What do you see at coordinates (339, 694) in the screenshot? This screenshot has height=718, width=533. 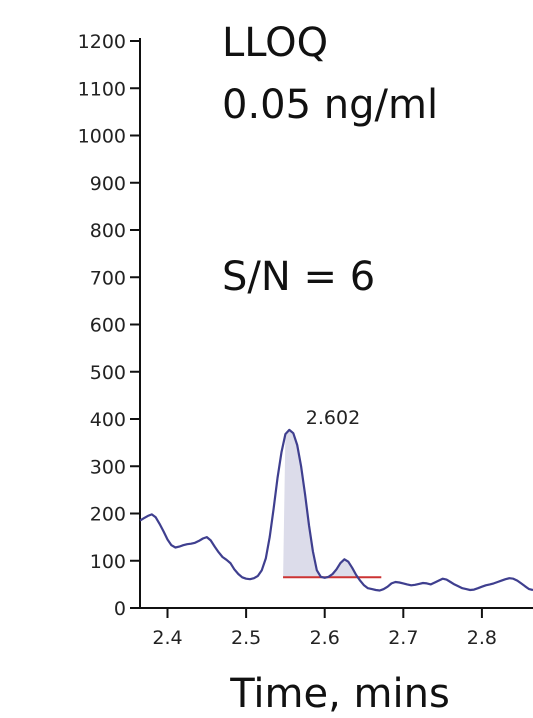 I see `x-axis-title: Time, mins` at bounding box center [339, 694].